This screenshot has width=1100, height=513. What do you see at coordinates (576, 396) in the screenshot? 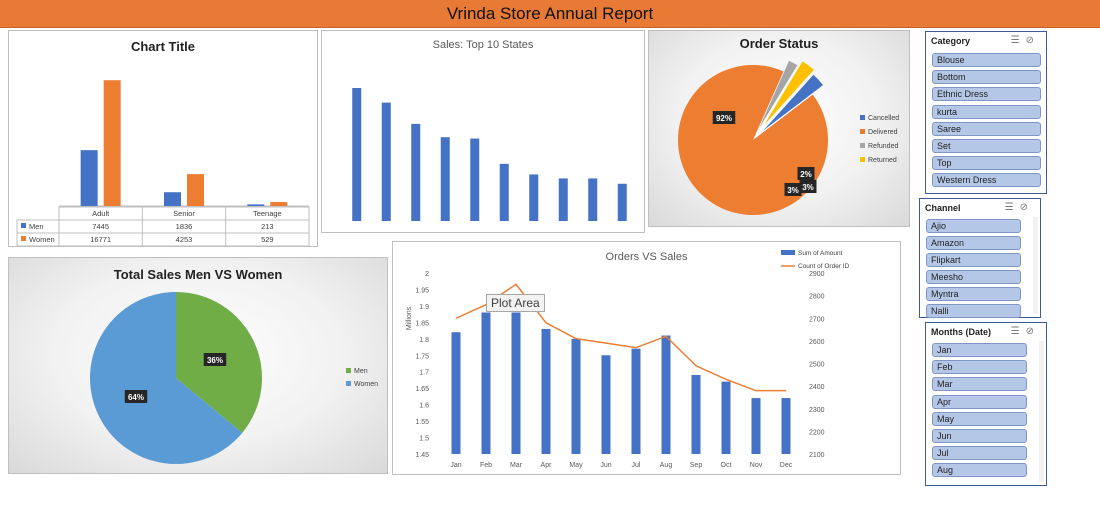
I see `amount-bar-may` at bounding box center [576, 396].